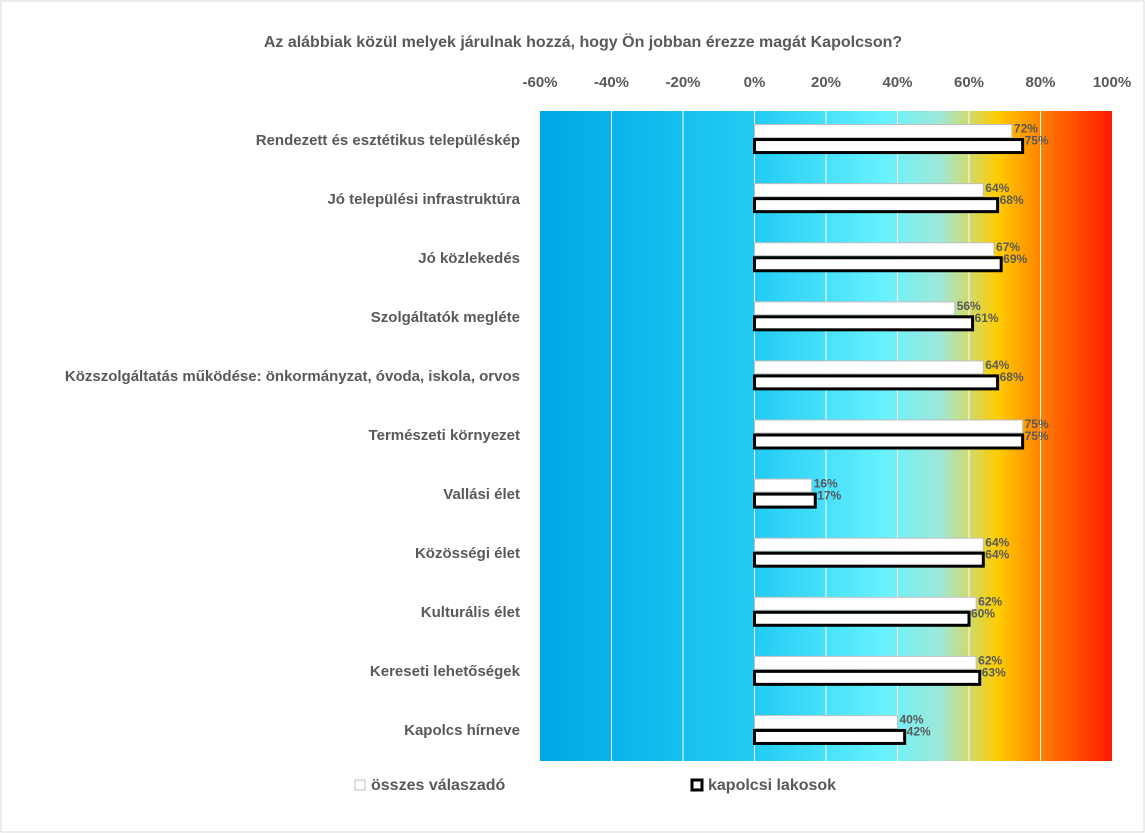  Describe the element at coordinates (438, 785) in the screenshot. I see `legend-label: összes válaszadó` at that location.